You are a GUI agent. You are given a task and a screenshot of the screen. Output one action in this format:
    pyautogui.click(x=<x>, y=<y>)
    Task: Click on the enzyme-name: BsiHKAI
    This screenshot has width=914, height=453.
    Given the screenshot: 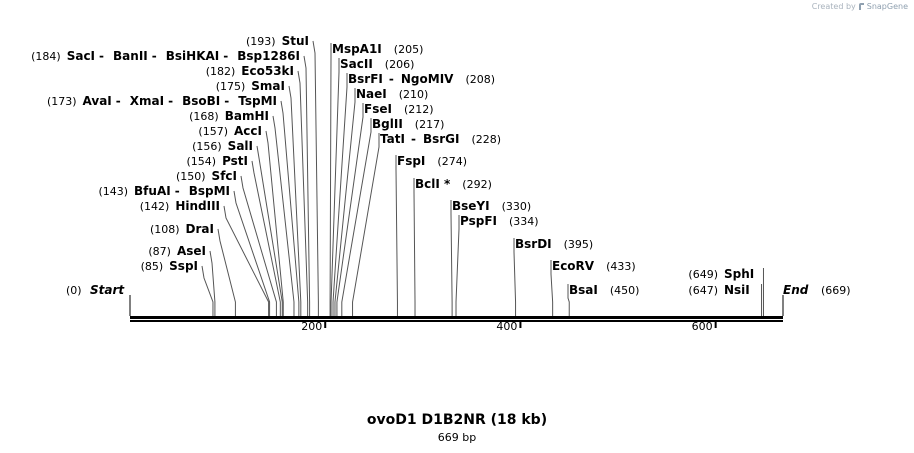 What is the action you would take?
    pyautogui.click(x=193, y=56)
    